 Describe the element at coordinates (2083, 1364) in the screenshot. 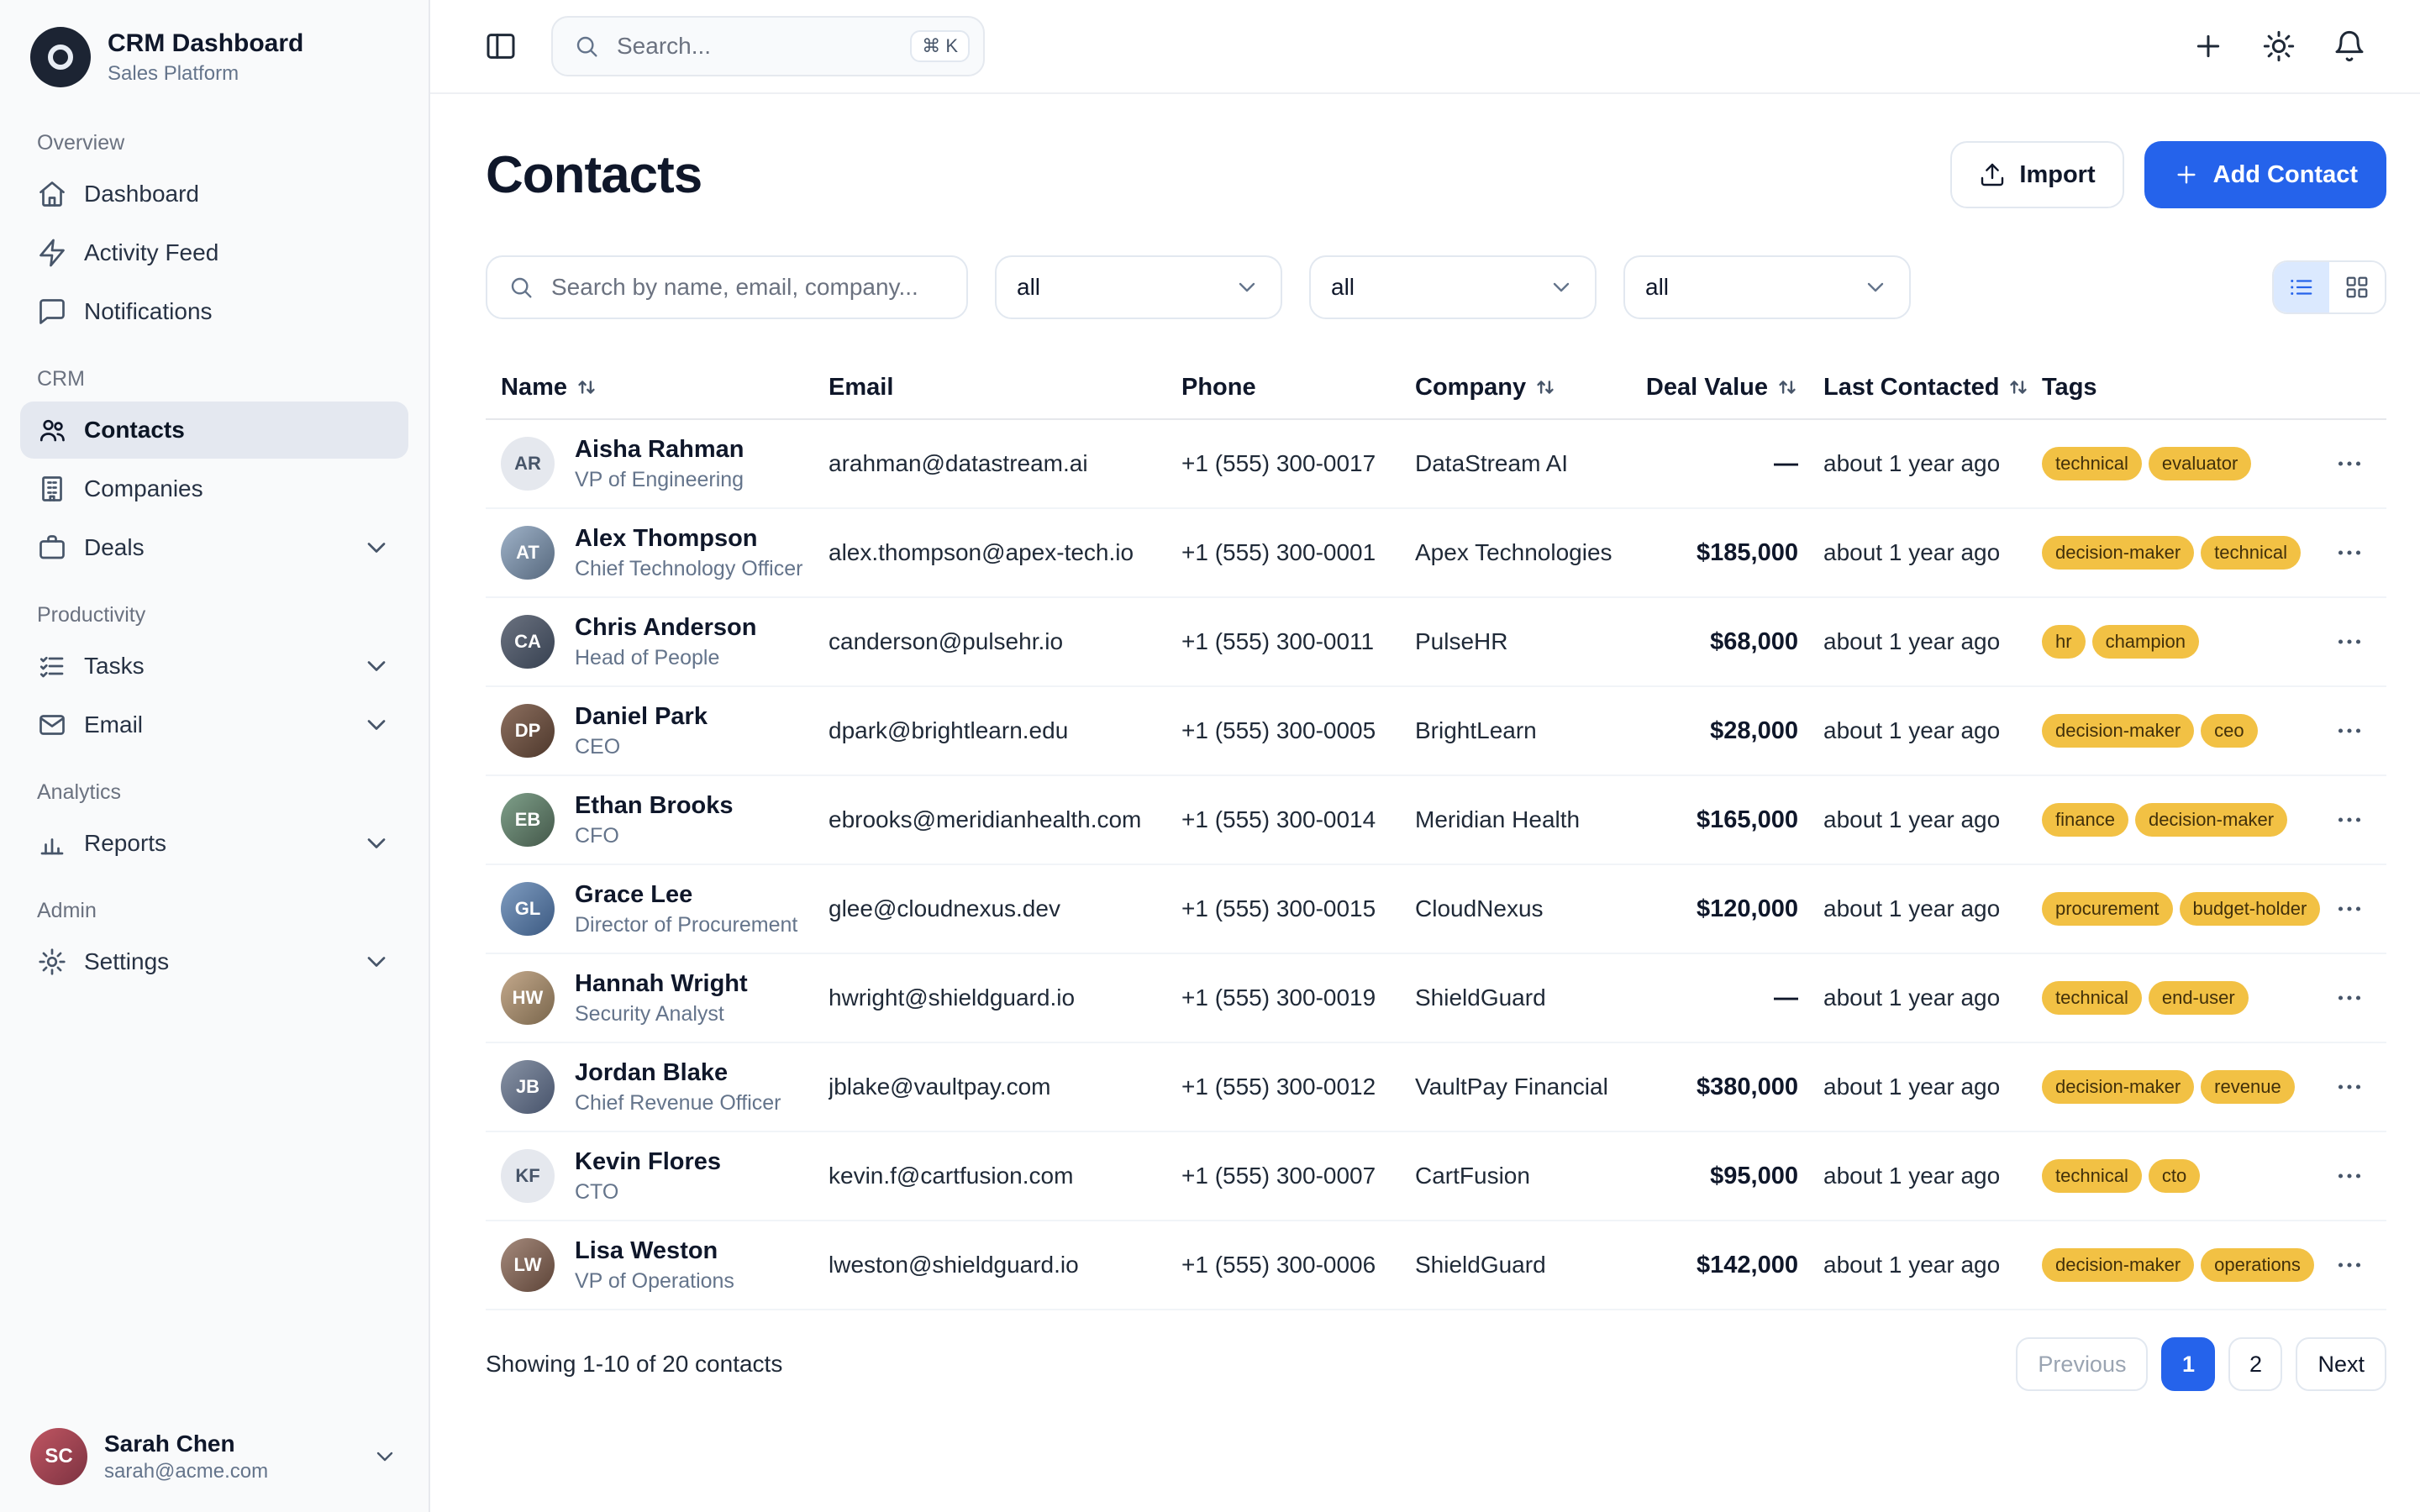

I see `previous-page-button: Previous` at that location.